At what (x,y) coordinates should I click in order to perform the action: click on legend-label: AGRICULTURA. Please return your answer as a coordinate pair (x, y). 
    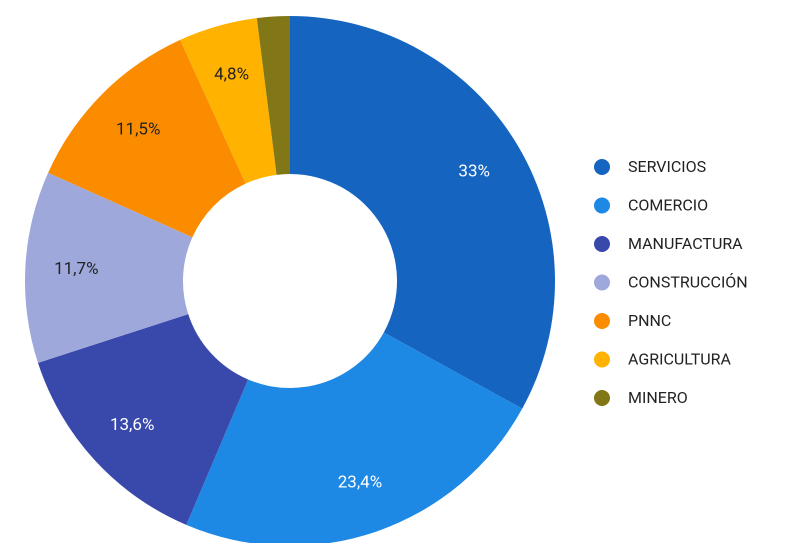
    Looking at the image, I should click on (680, 359).